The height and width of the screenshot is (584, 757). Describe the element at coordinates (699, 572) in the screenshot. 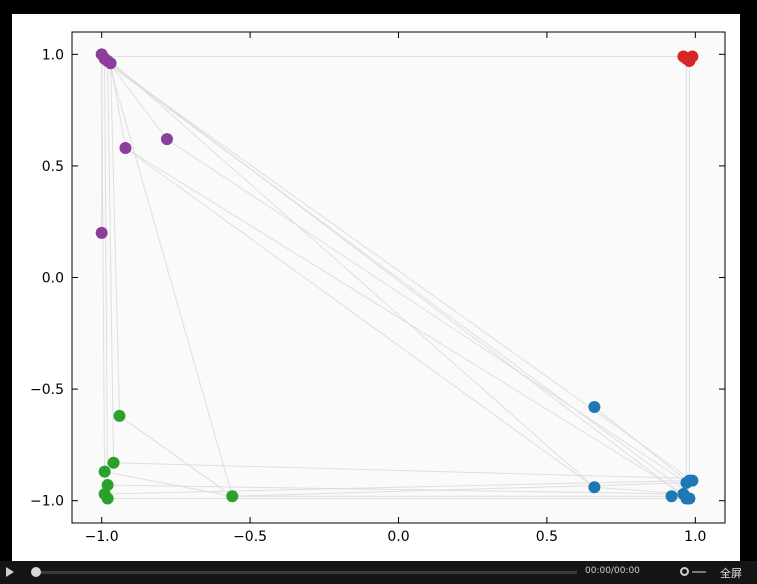

I see `volume-slider` at that location.